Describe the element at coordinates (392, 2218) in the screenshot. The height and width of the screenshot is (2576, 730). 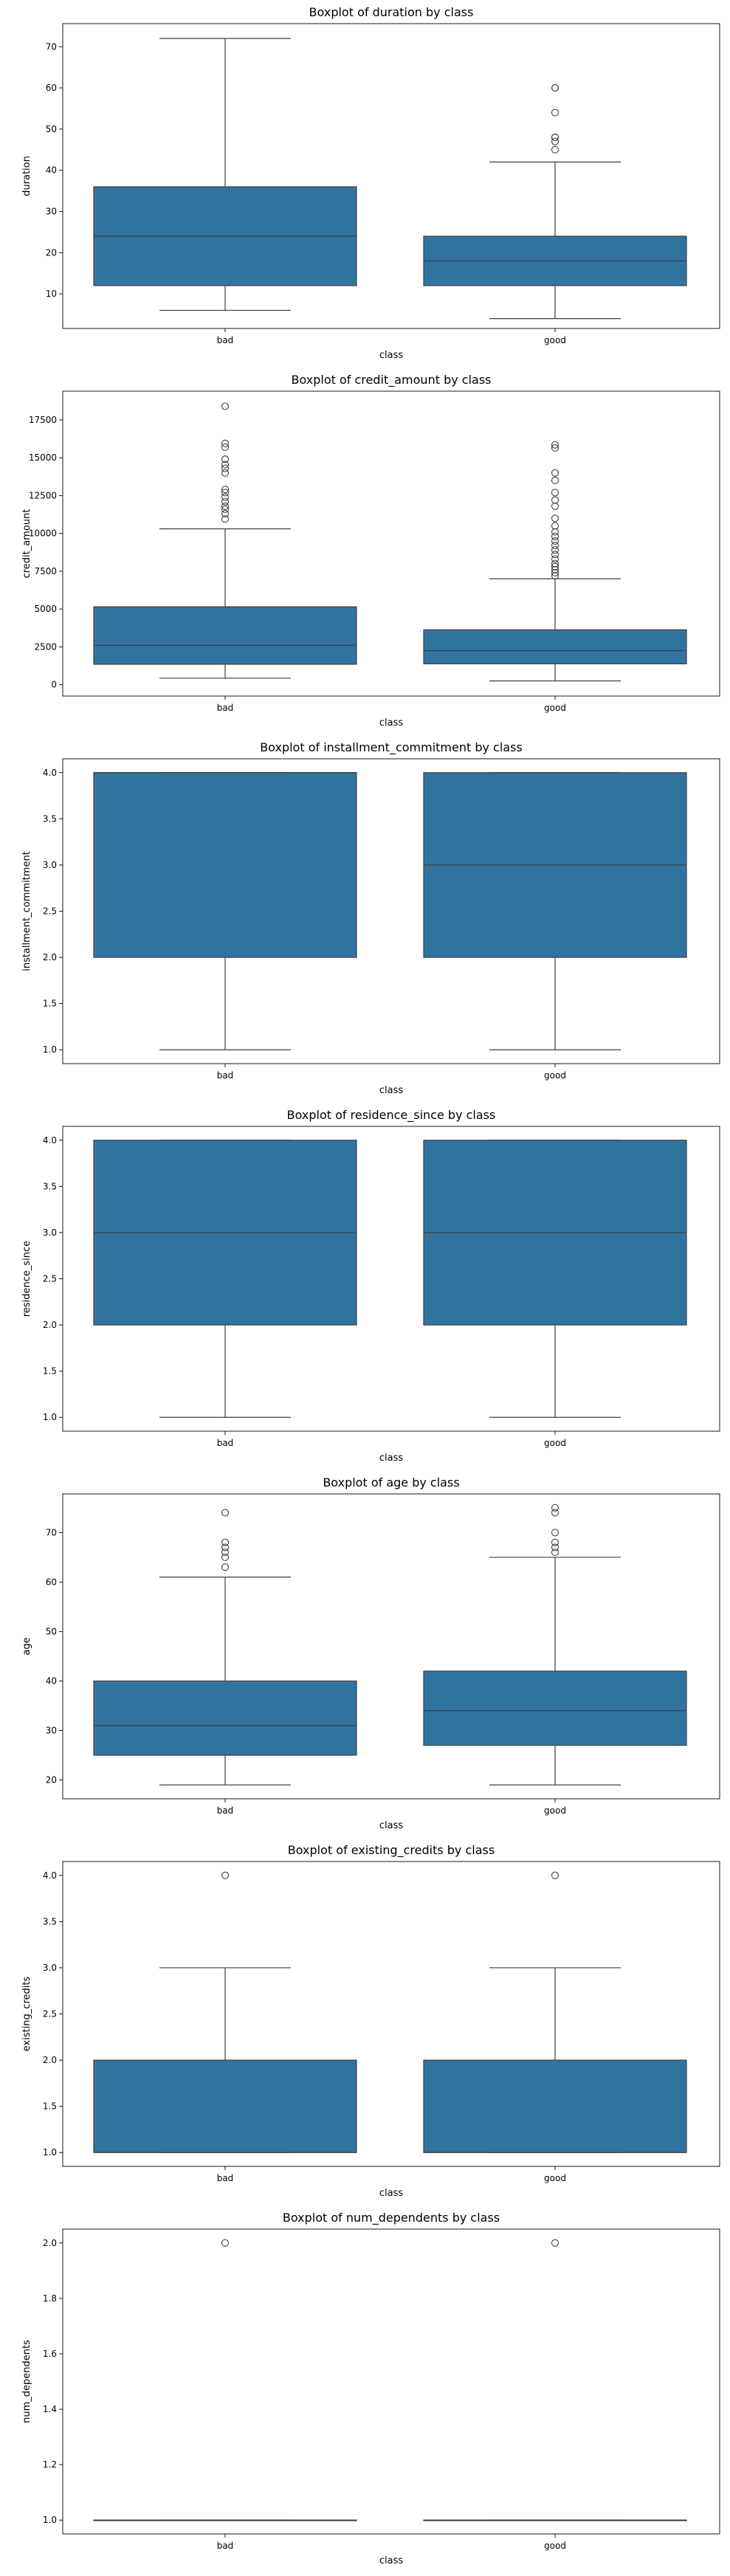
I see `chart-title: Boxplot of num_dependents by class` at that location.